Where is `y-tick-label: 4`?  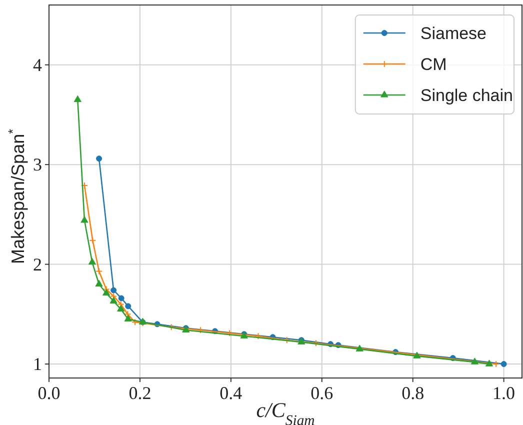
y-tick-label: 4 is located at coordinates (37, 64).